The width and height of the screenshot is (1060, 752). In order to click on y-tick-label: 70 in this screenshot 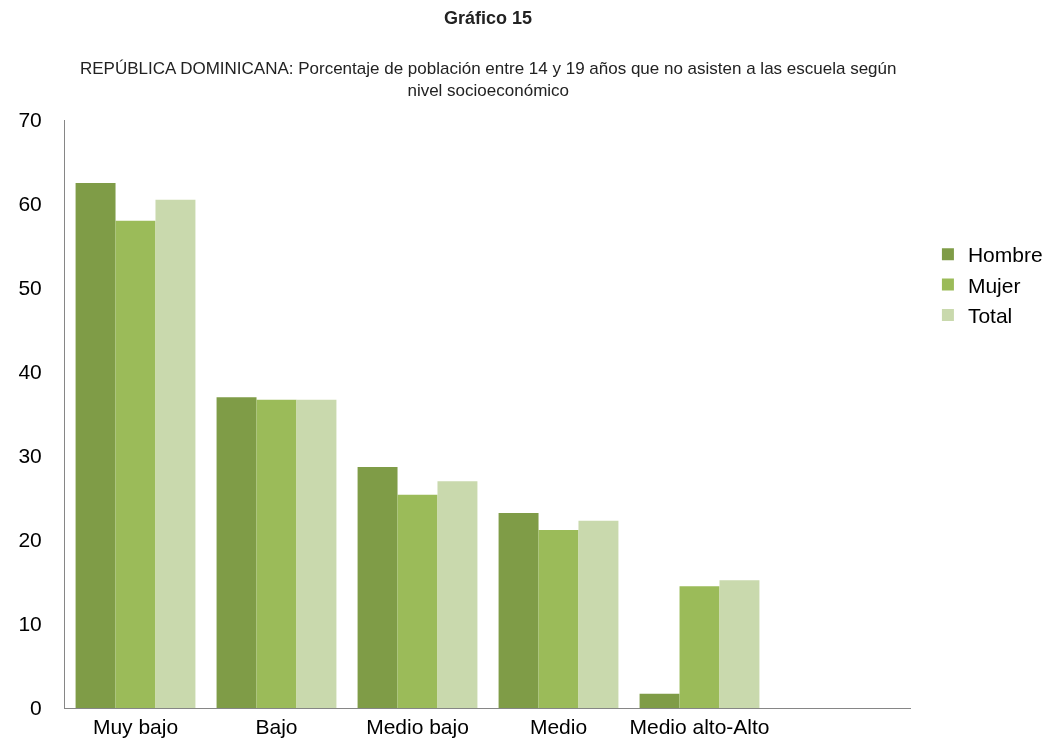, I will do `click(30, 120)`.